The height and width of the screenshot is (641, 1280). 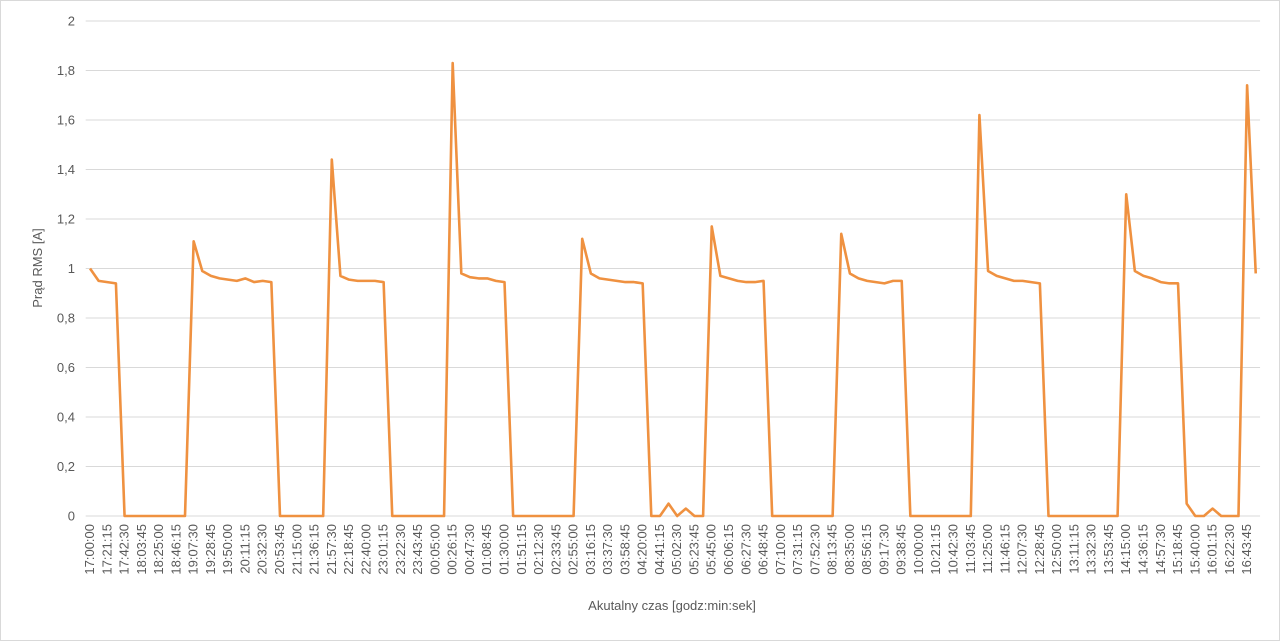 I want to click on x-tick-label: 07:31:15, so click(x=797, y=549).